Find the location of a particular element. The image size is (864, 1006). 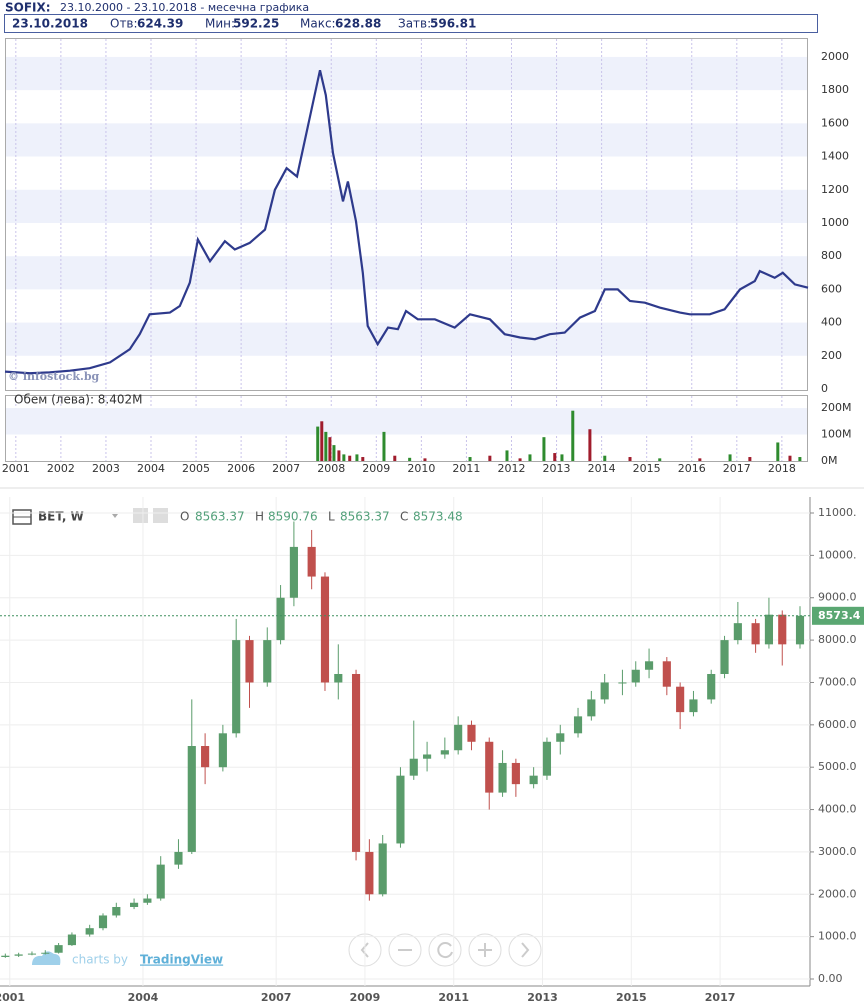

info-label: Затв: is located at coordinates (414, 24).